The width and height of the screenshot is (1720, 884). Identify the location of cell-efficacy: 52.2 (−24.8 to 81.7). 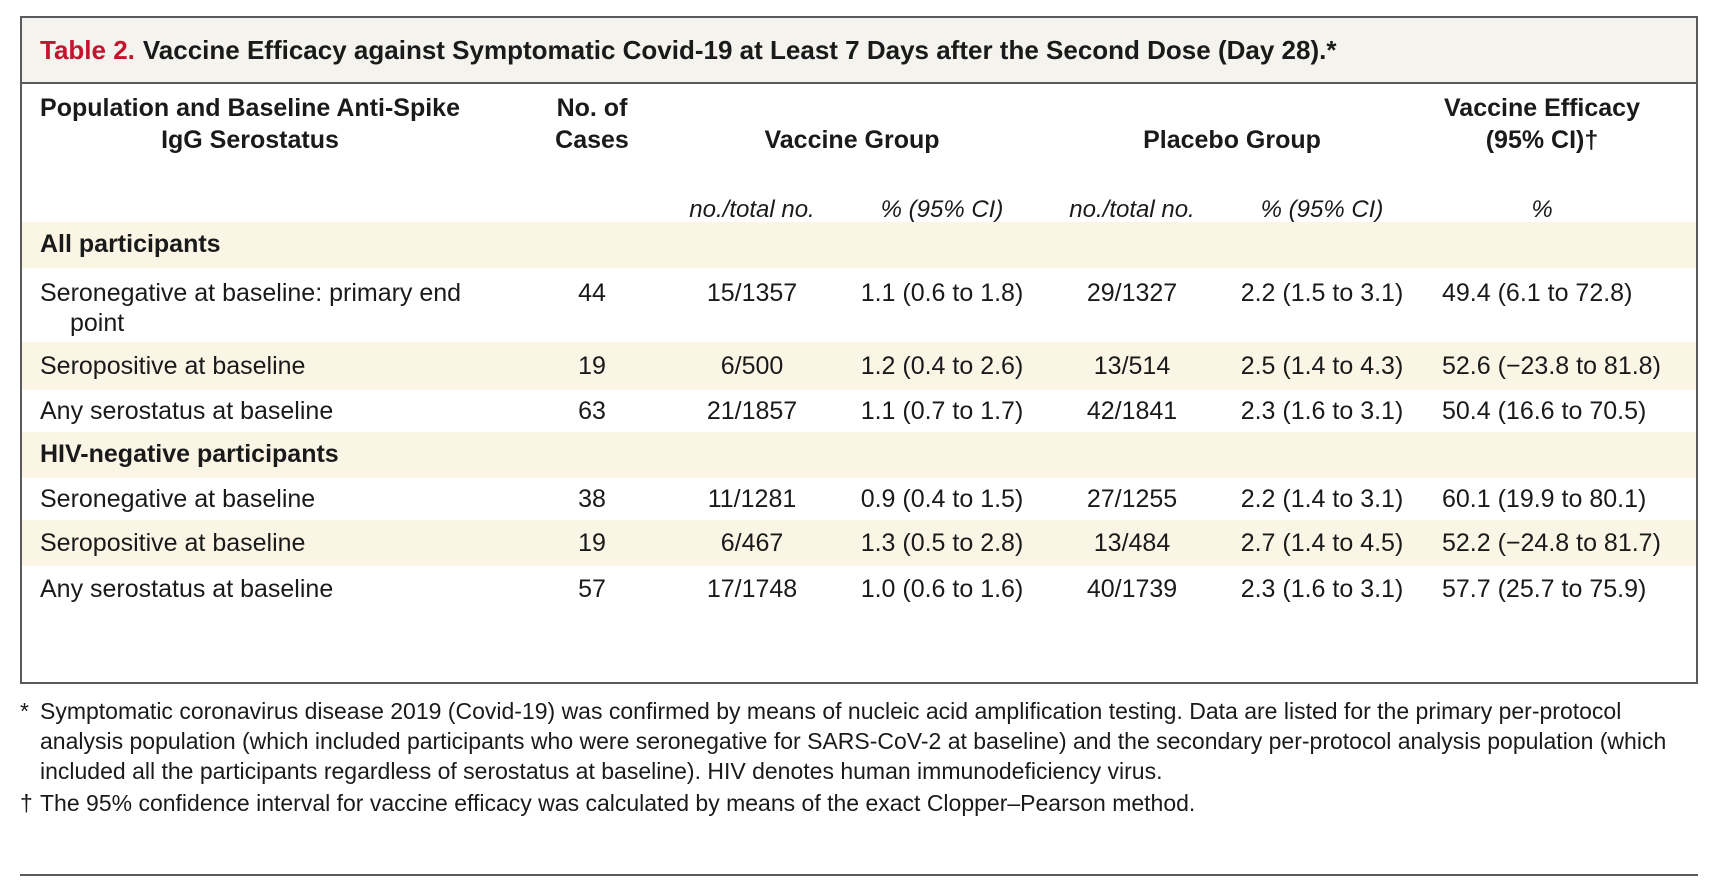
(1551, 543).